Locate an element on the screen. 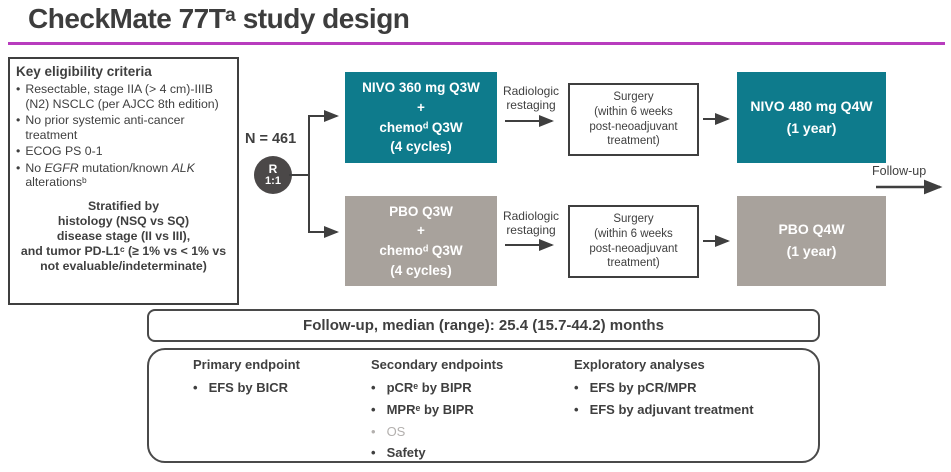 This screenshot has width=951, height=472. nivo-adjuvant-box: NIVO 480 mg Q4W (1 year) is located at coordinates (811, 117).